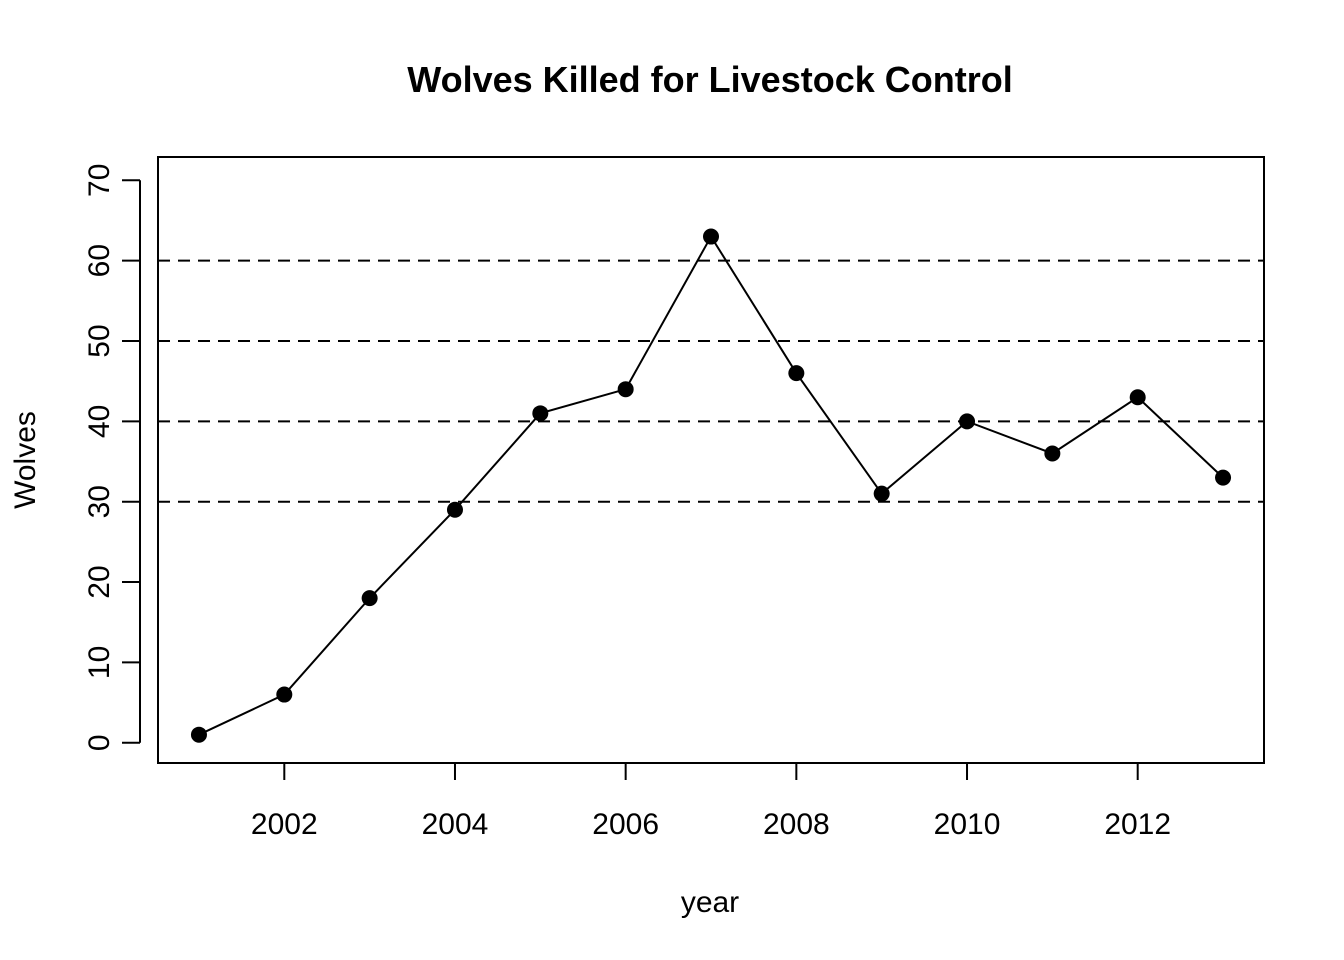 The width and height of the screenshot is (1344, 960). I want to click on y-tick-label: 70, so click(99, 180).